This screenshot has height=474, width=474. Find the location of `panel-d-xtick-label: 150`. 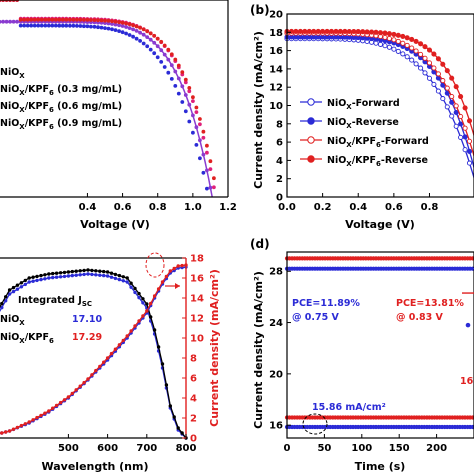

panel-d-xtick-label: 150 is located at coordinates (399, 448).